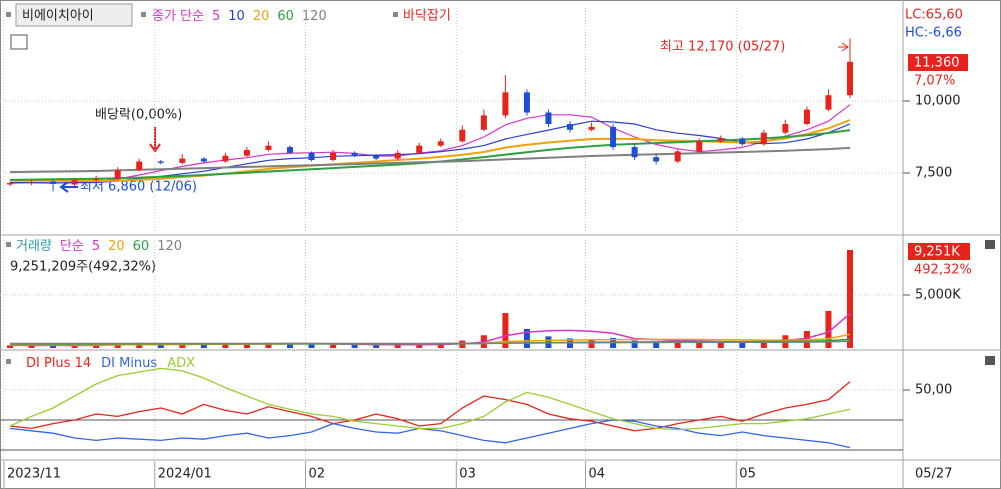 This screenshot has width=1001, height=489. I want to click on table-icon, so click(19, 42).